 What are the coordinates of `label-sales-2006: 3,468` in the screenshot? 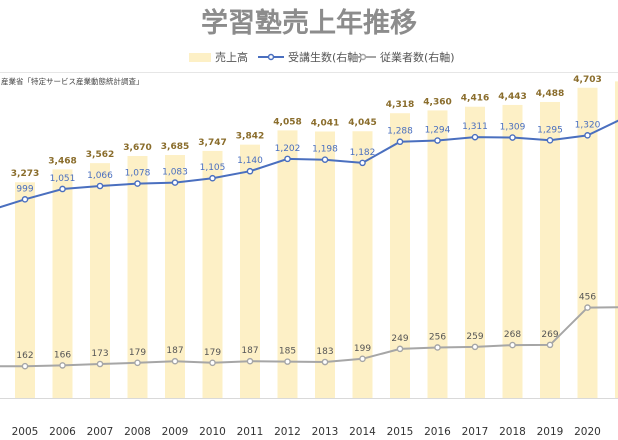 It's located at (62, 161).